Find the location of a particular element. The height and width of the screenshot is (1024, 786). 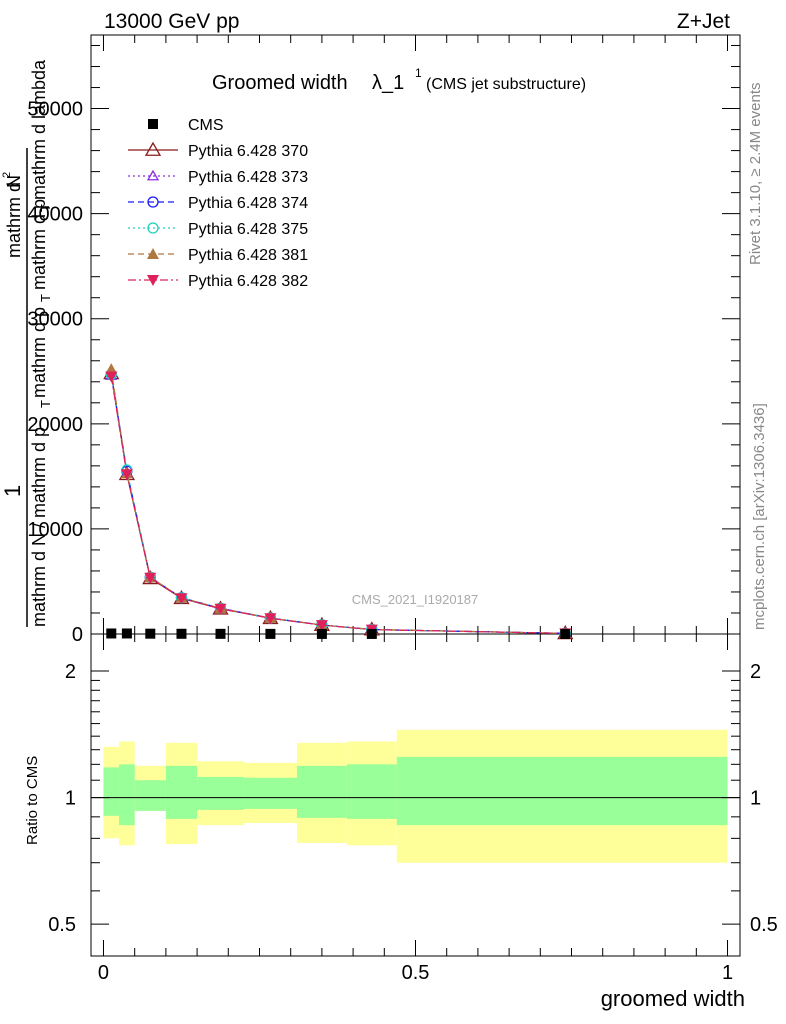

ratio-ytick-label-right: 1 is located at coordinates (755, 799).